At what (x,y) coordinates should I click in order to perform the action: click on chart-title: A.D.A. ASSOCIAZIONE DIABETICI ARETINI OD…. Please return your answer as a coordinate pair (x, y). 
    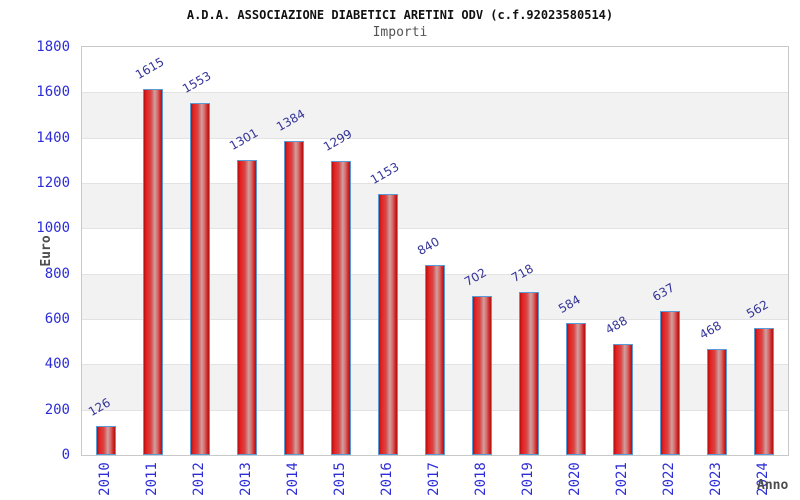
    Looking at the image, I should click on (400, 15).